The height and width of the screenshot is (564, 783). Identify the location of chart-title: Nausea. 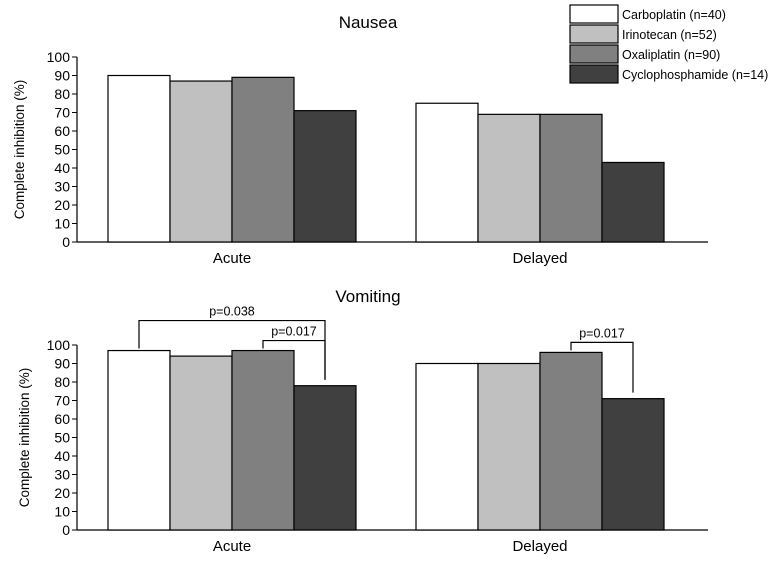
(368, 22).